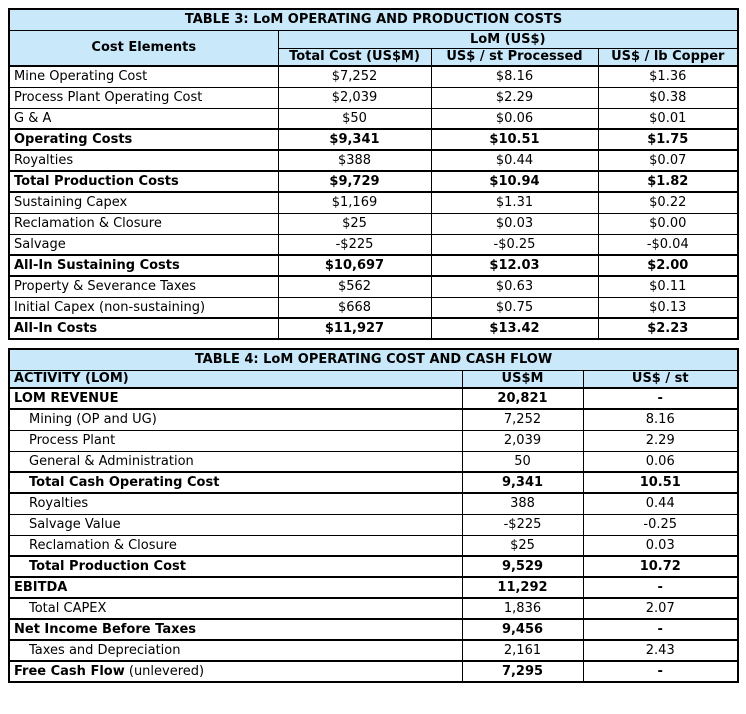 The height and width of the screenshot is (714, 746). Describe the element at coordinates (373, 650) in the screenshot. I see `table-row: Taxes and Depreciation 2,161 2.43` at that location.